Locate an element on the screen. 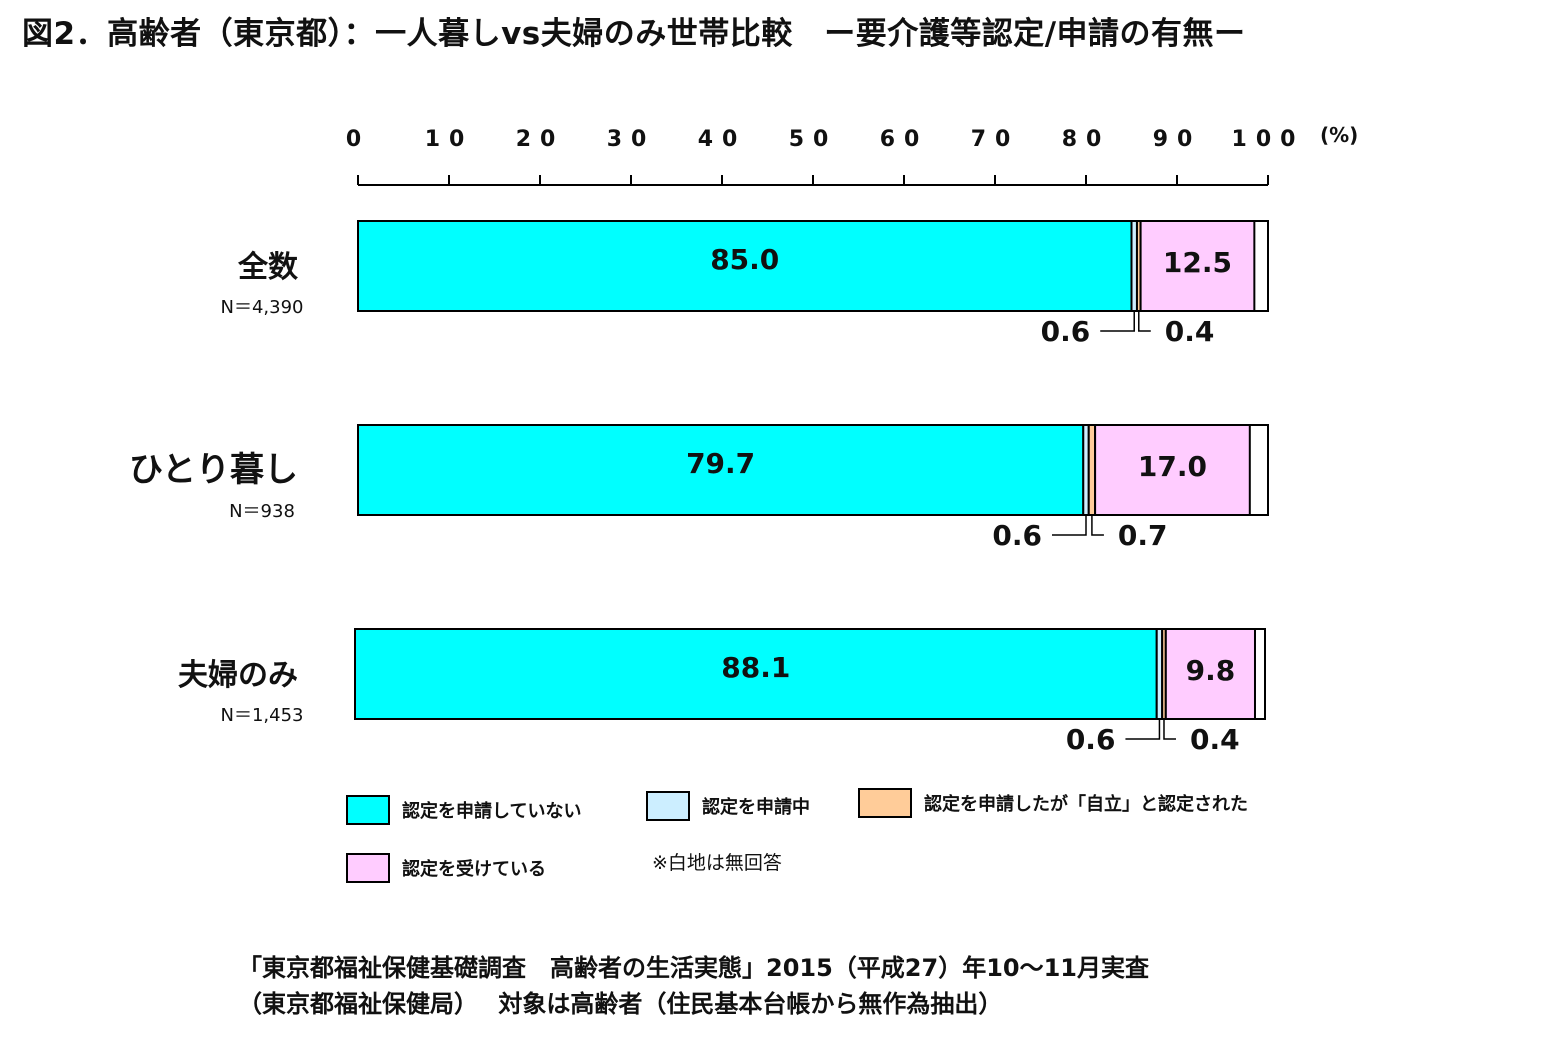 The image size is (1561, 1039). legend-swatch-certified is located at coordinates (368, 868).